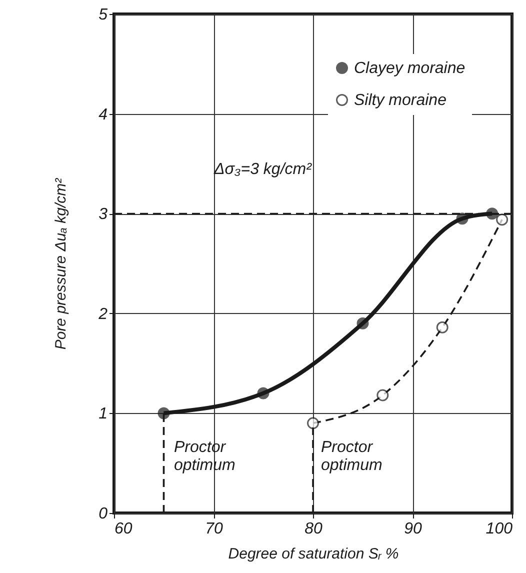 Image resolution: width=526 pixels, height=573 pixels. Describe the element at coordinates (313, 554) in the screenshot. I see `x-axis-title: Degree of saturation Sᵣ %` at that location.